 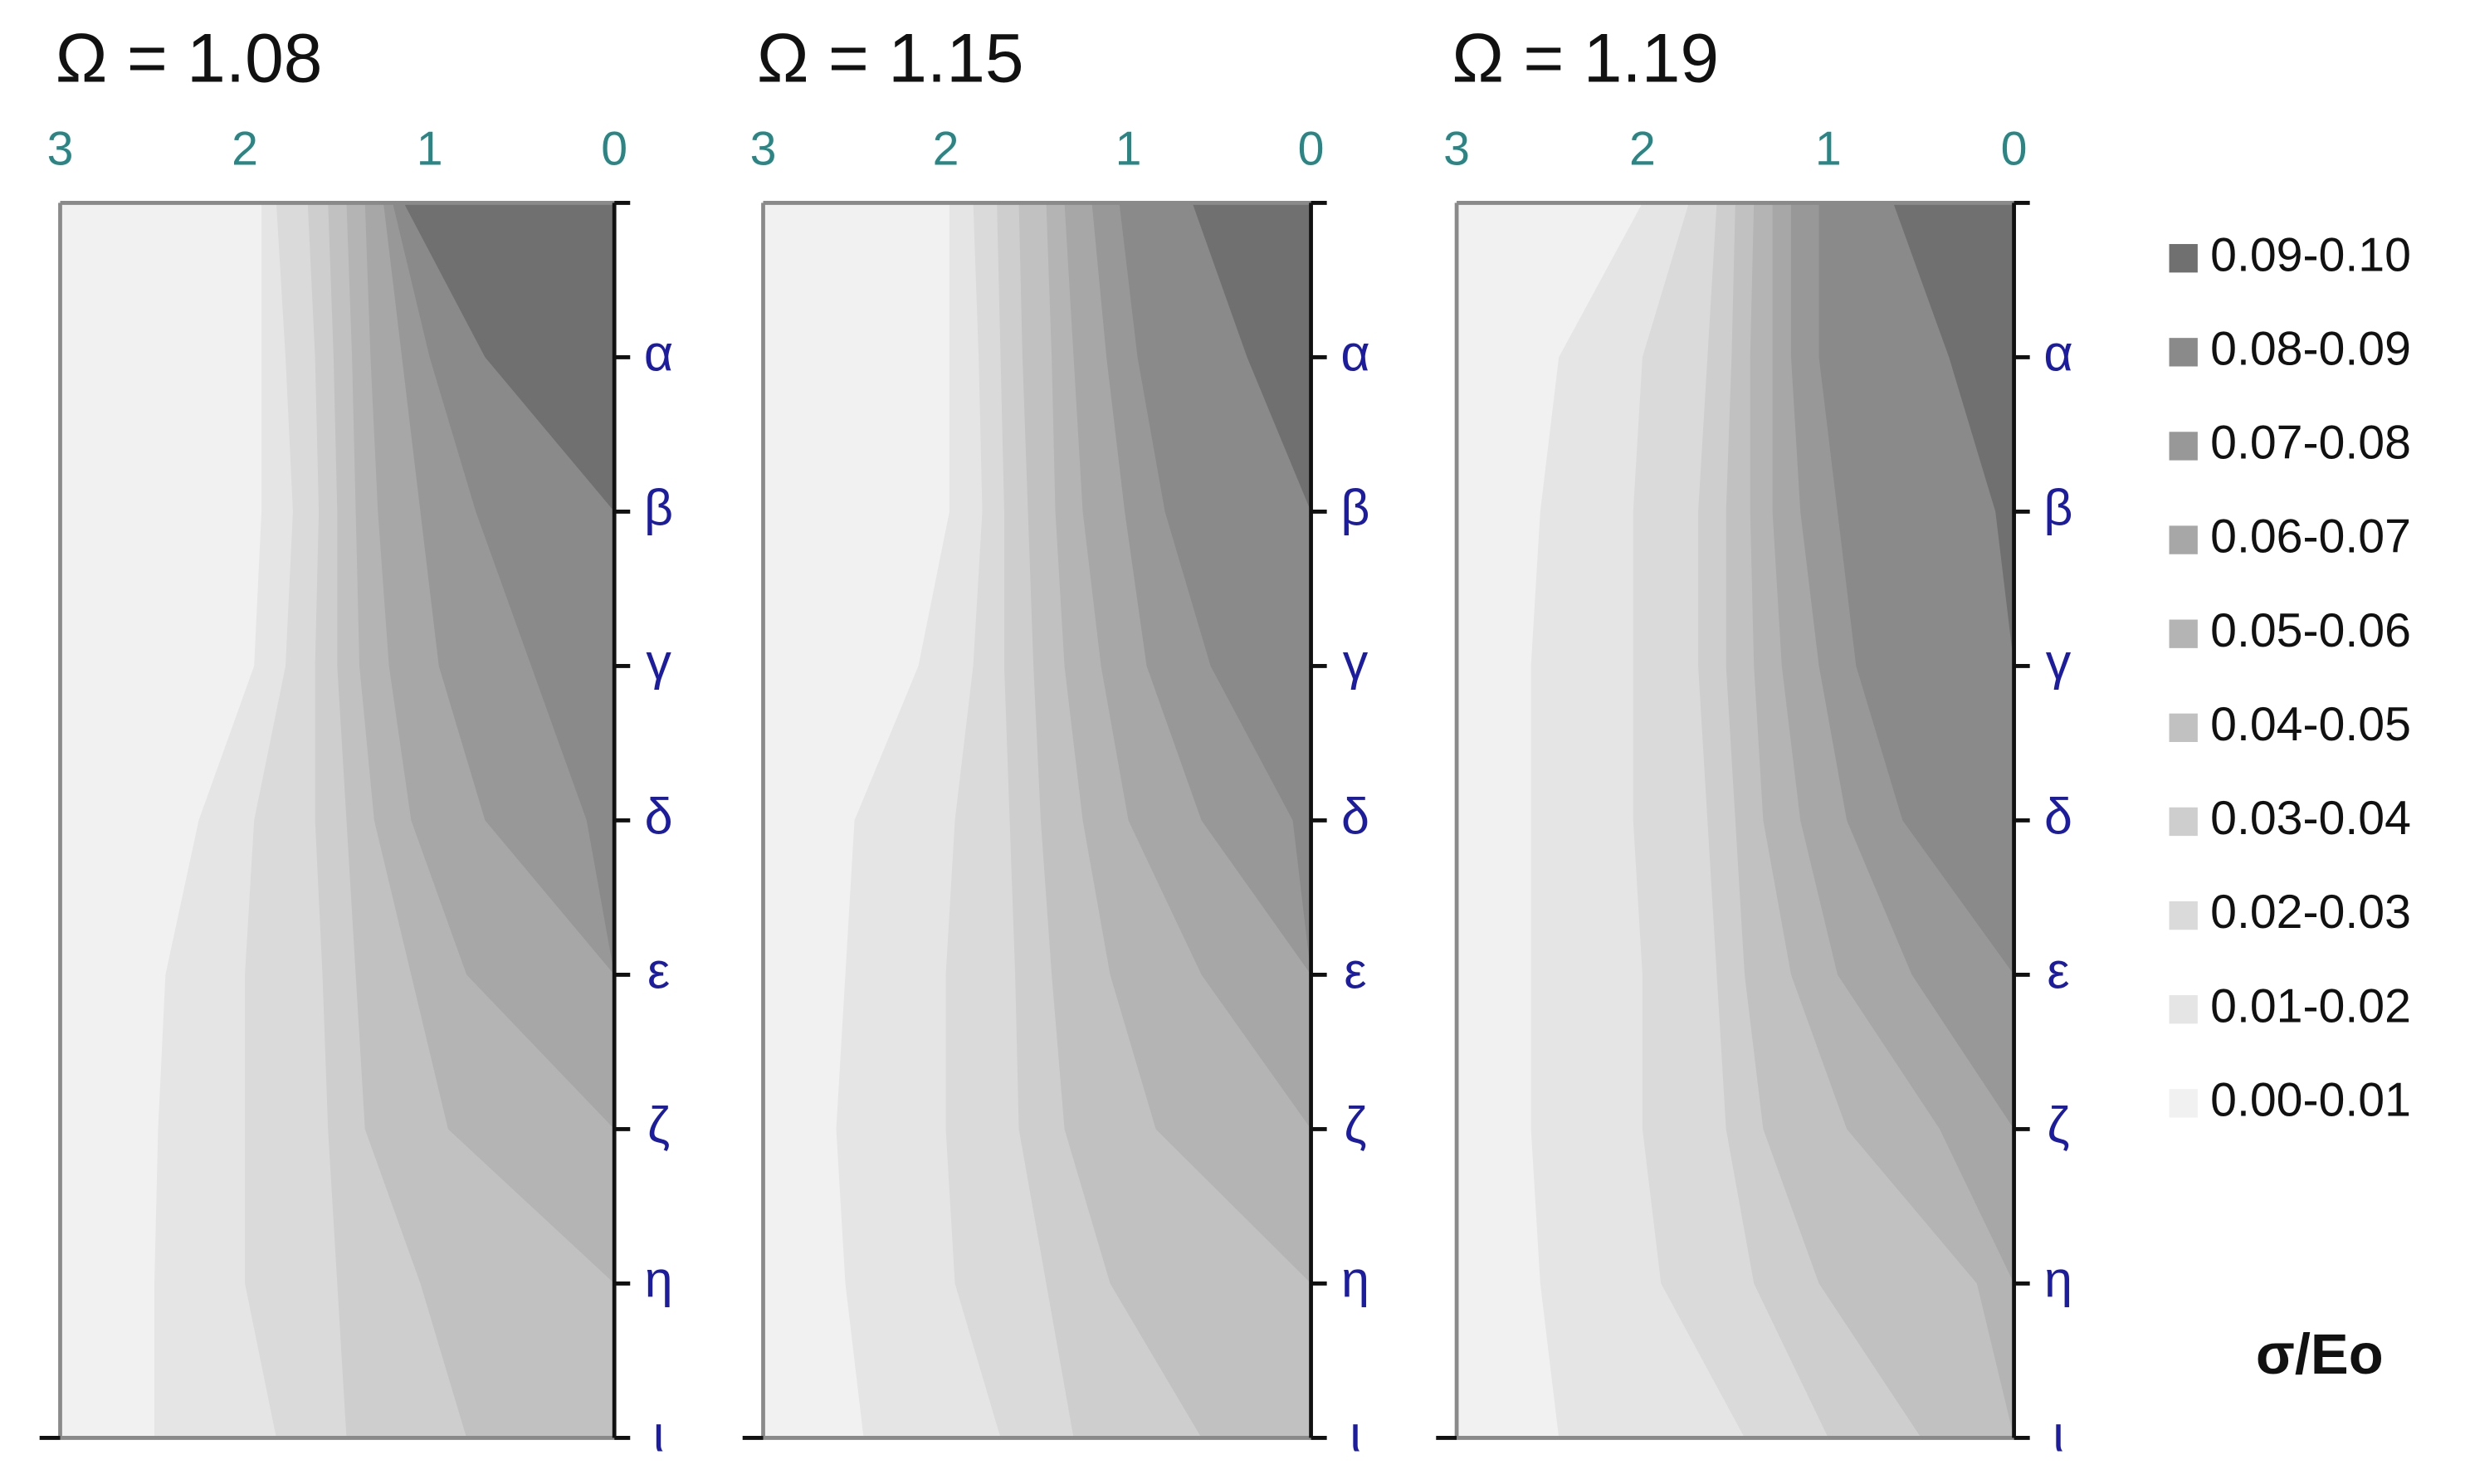 What do you see at coordinates (190, 58) in the screenshot?
I see `panel-title: Ω = 1.08` at bounding box center [190, 58].